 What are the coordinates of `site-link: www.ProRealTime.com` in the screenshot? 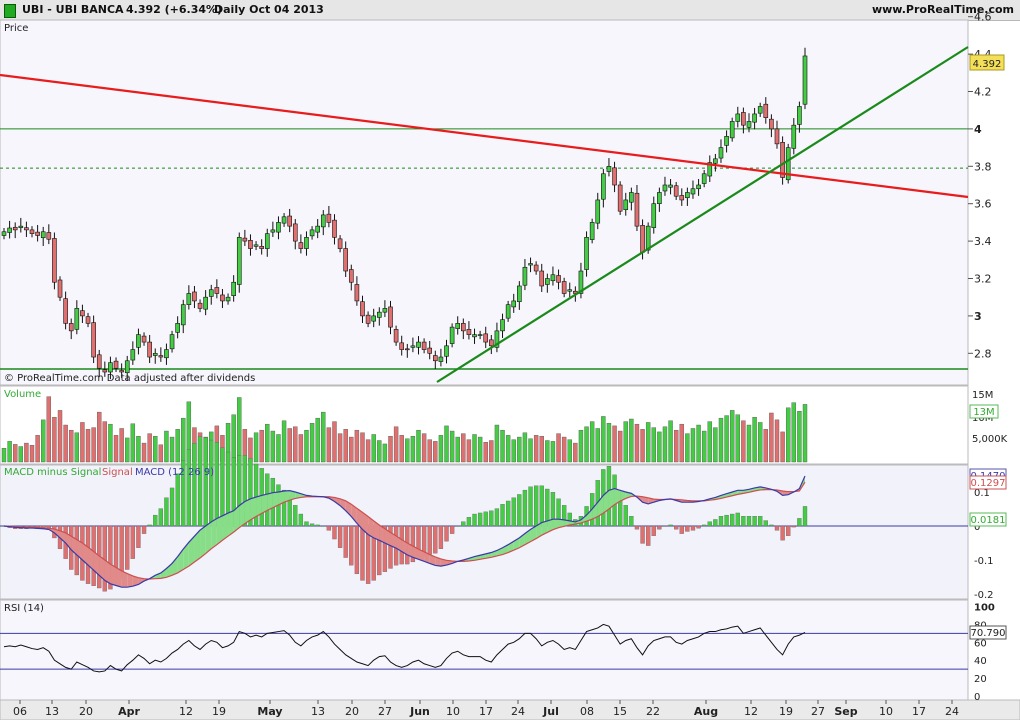 It's located at (942, 9).